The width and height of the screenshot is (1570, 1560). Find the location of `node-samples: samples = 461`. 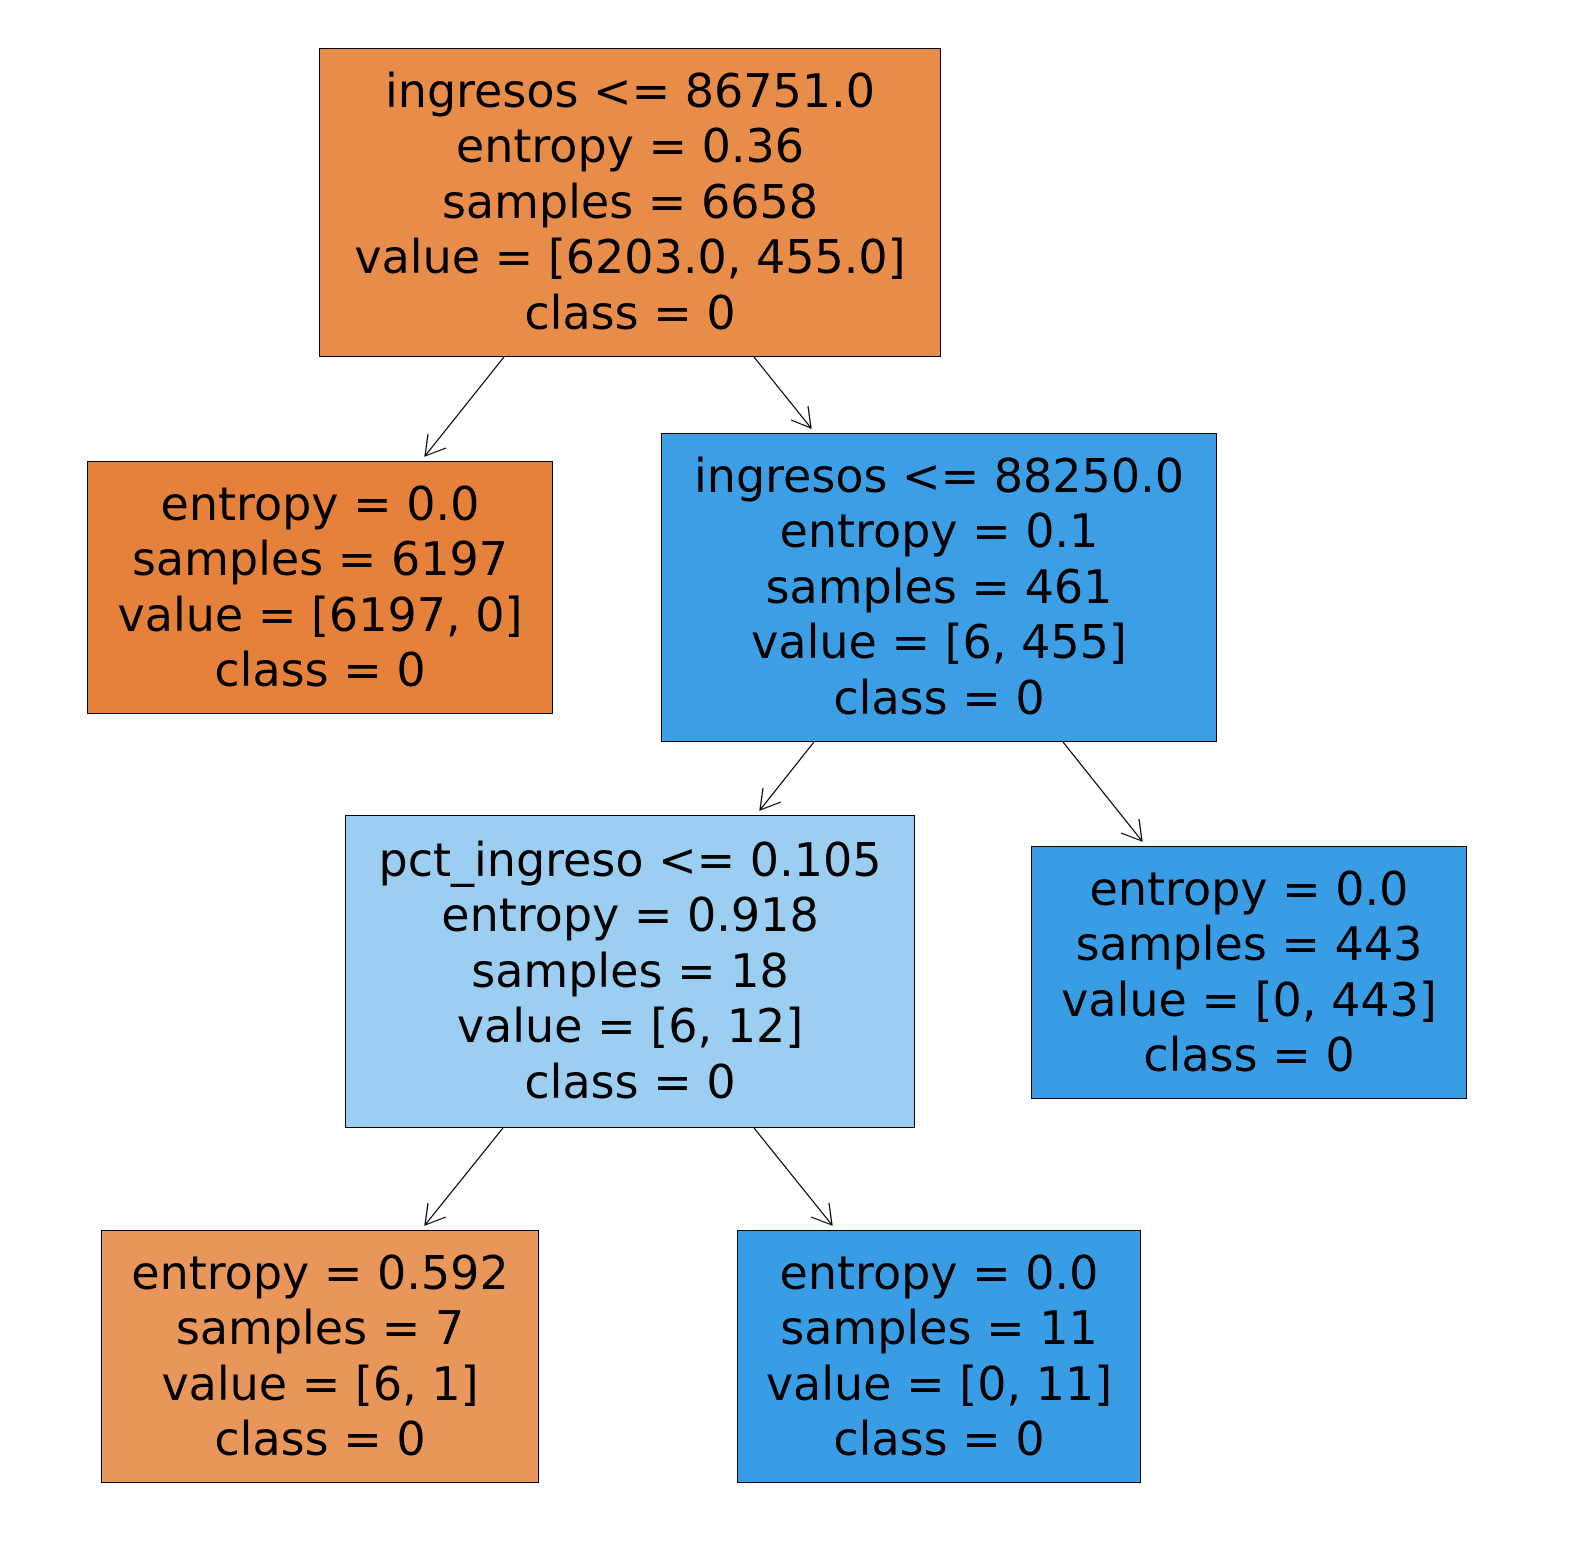

node-samples: samples = 461 is located at coordinates (939, 586).